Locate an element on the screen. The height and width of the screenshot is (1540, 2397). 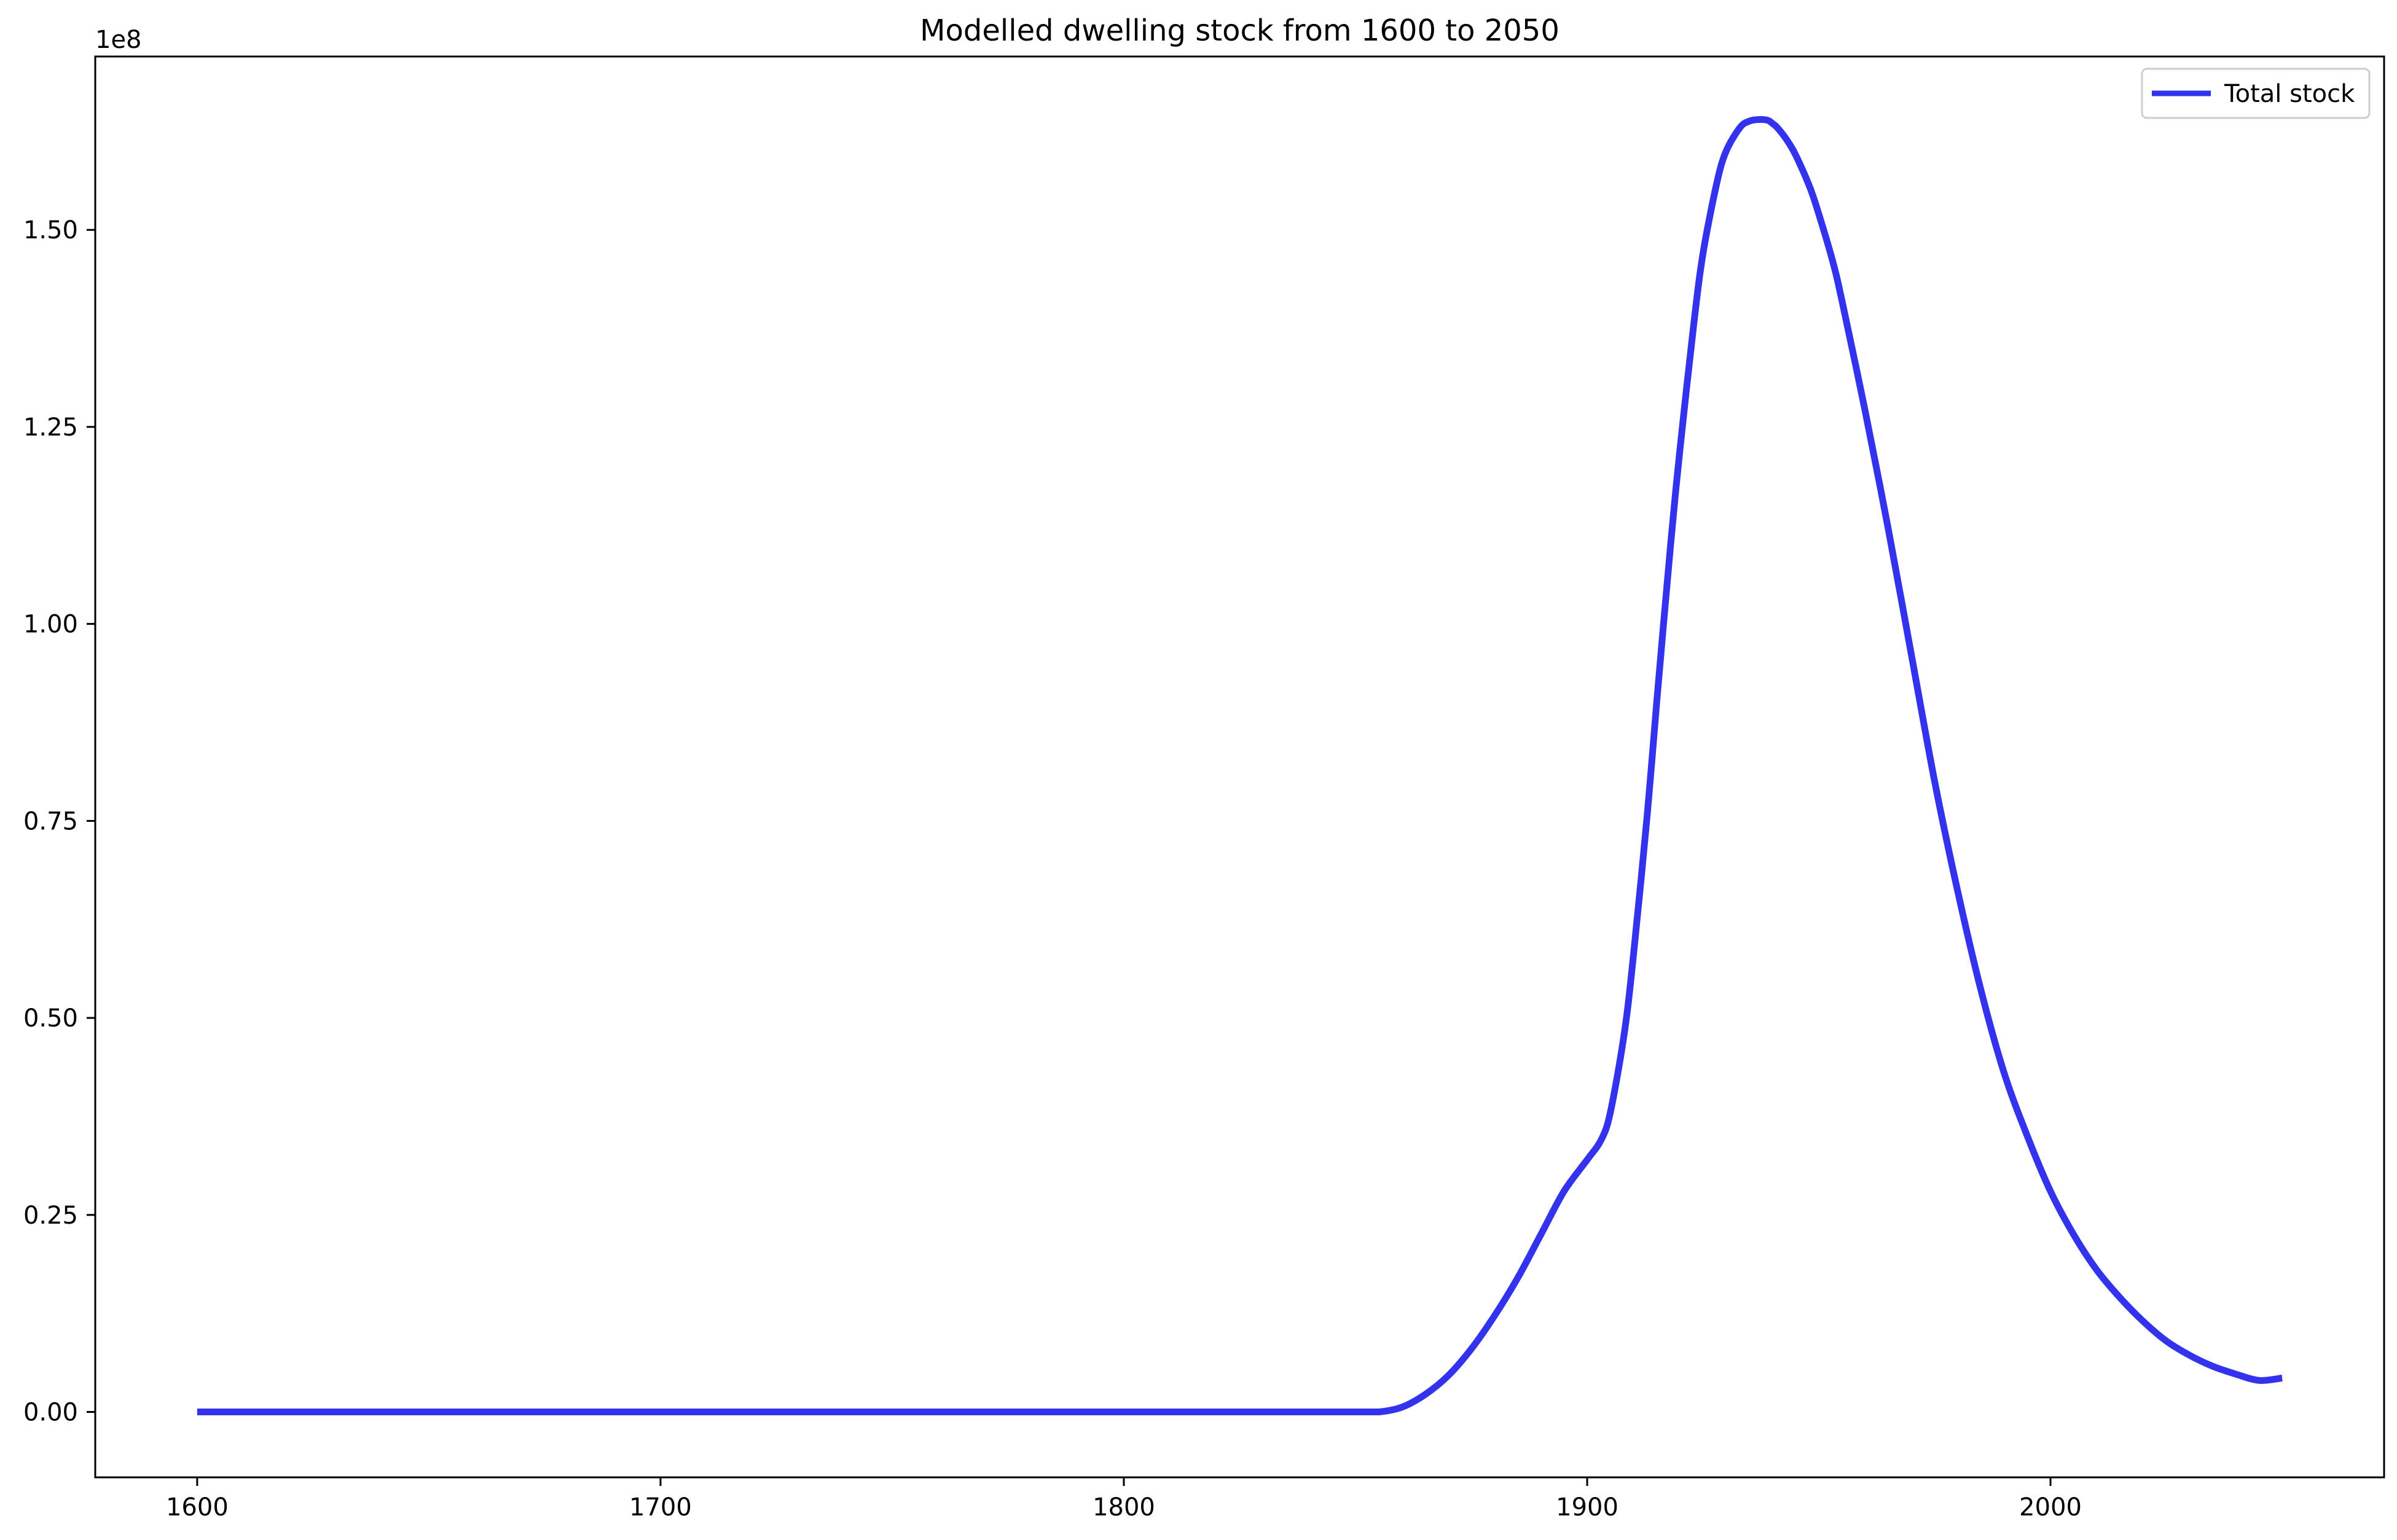
x-tick-label: 2000 is located at coordinates (2050, 1508).